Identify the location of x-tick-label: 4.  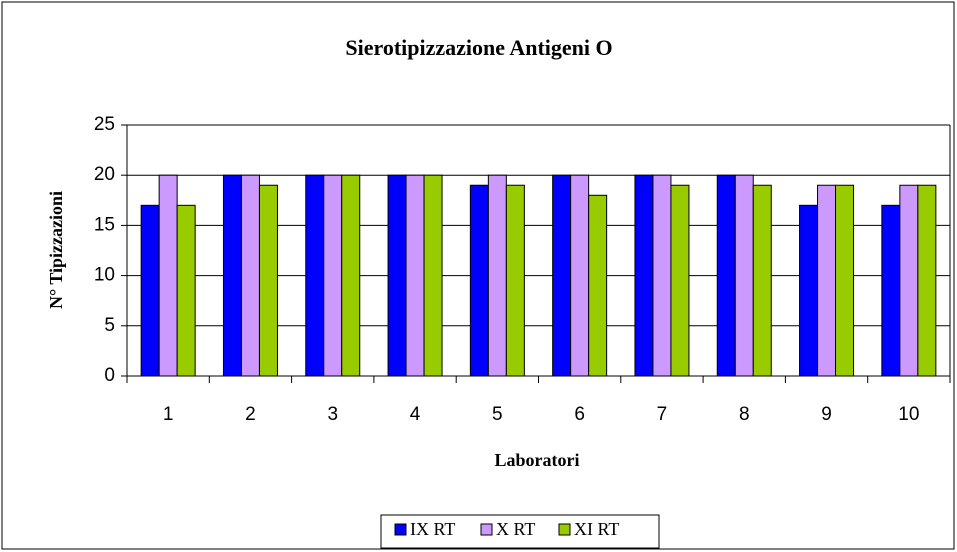
(415, 414).